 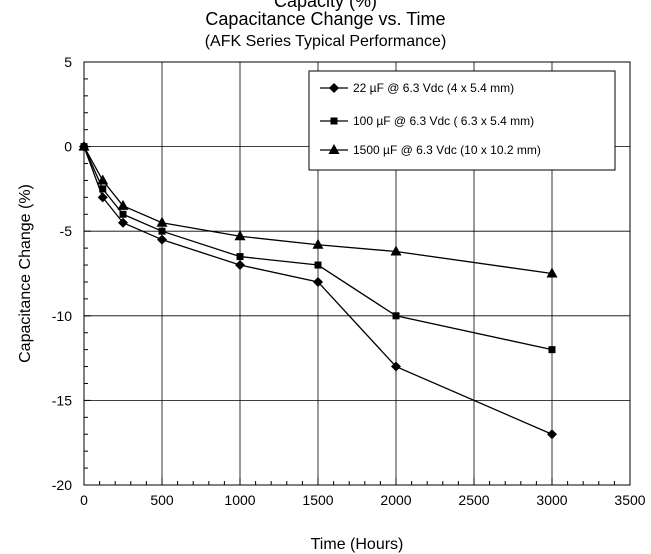 What do you see at coordinates (334, 88) in the screenshot?
I see `legend-marker-diamond` at bounding box center [334, 88].